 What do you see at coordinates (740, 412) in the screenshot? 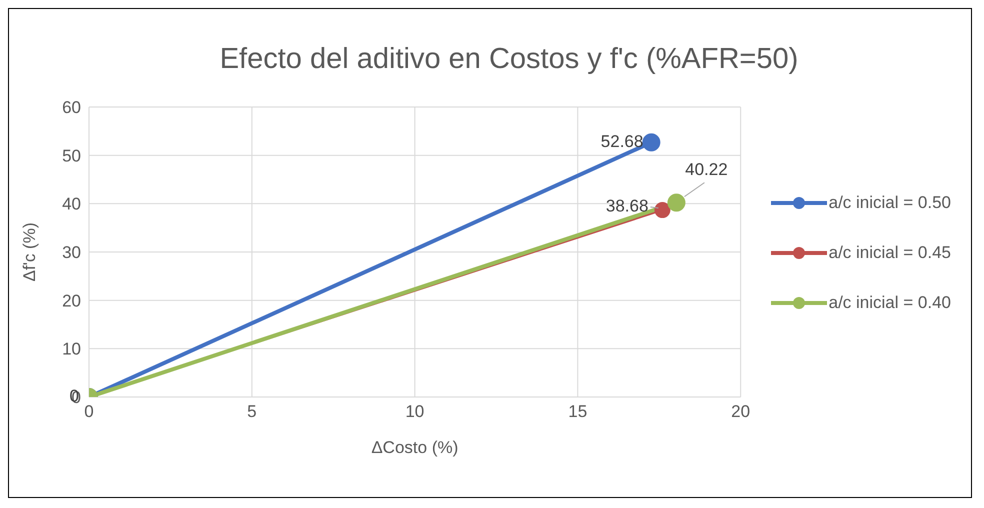
I see `x-tick-label: 20` at bounding box center [740, 412].